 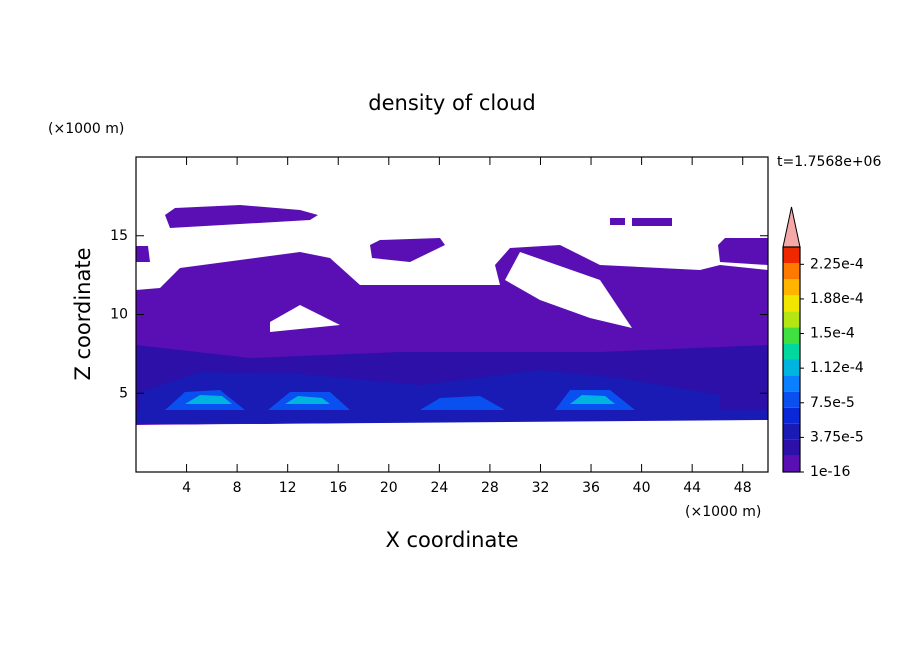 What do you see at coordinates (451, 540) in the screenshot?
I see `x-axis-label: X coordinate` at bounding box center [451, 540].